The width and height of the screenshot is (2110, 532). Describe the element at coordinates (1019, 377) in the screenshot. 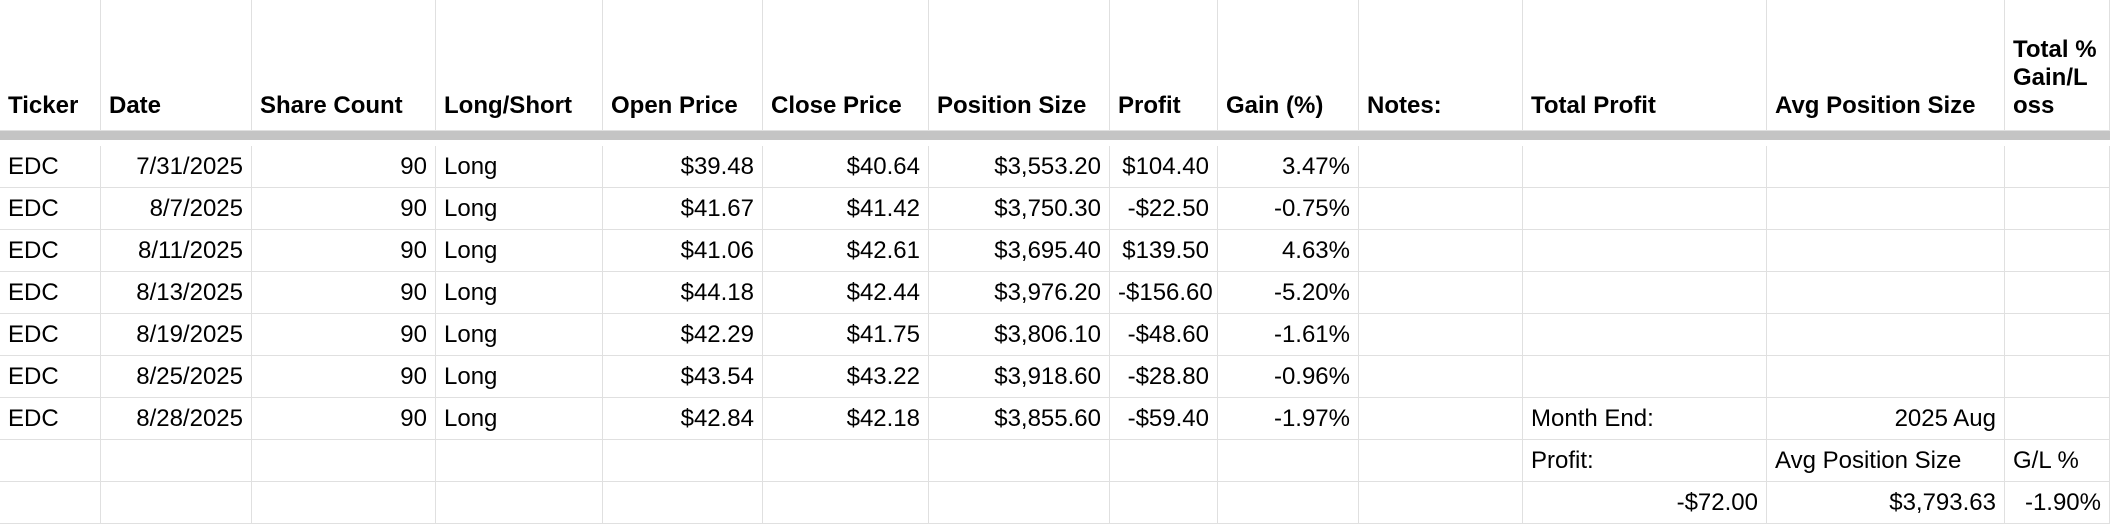

I see `data-cell: $3,918.60` at that location.